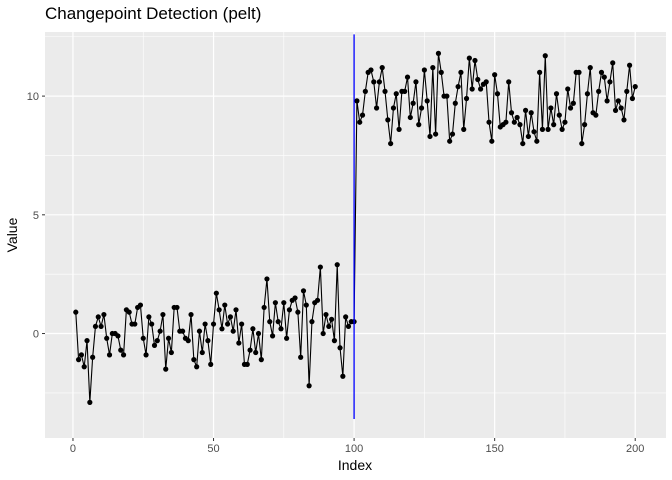 The height and width of the screenshot is (480, 672). What do you see at coordinates (355, 465) in the screenshot?
I see `x-axis-title: Index` at bounding box center [355, 465].